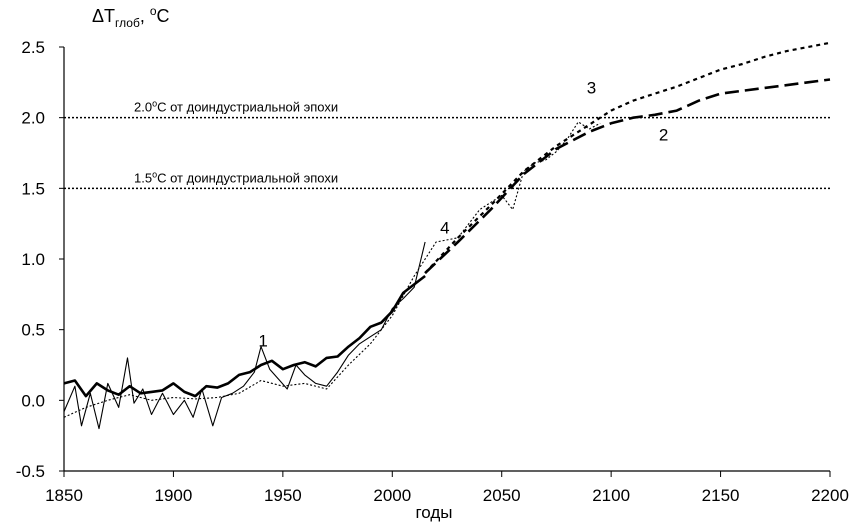  Describe the element at coordinates (33, 188) in the screenshot. I see `y-tick-label: 1.5` at that location.